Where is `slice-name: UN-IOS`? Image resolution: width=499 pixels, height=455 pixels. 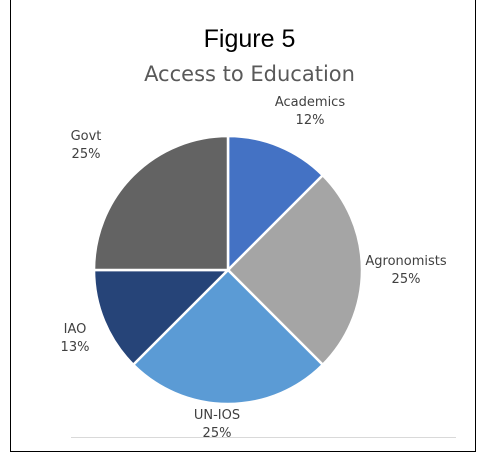 slice-name: UN-IOS is located at coordinates (217, 415).